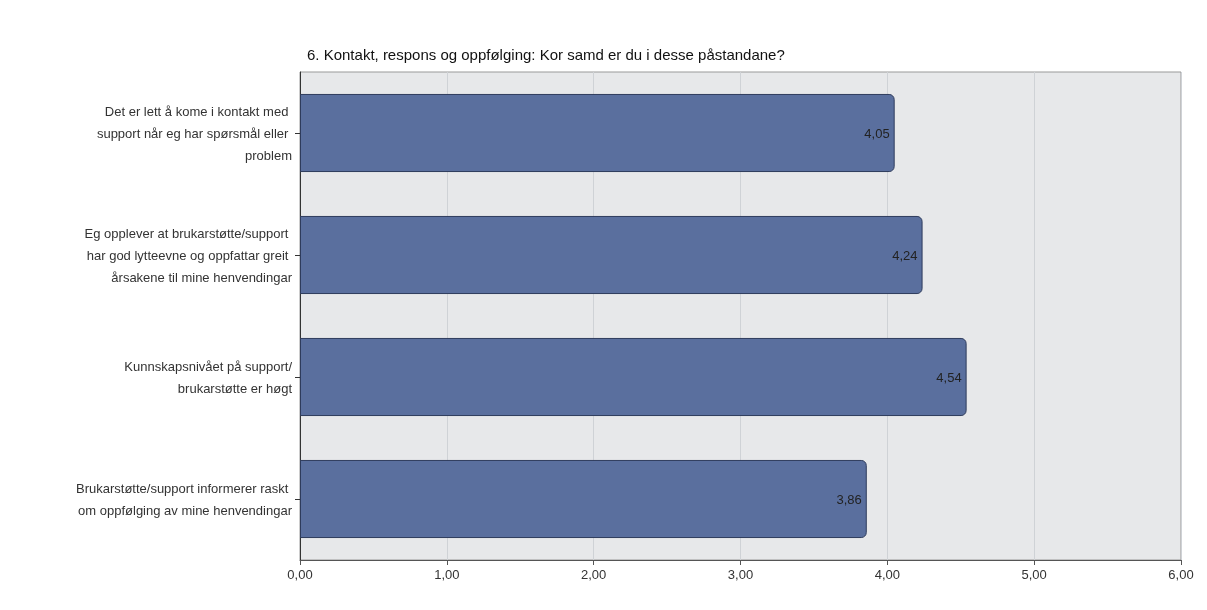  Describe the element at coordinates (594, 574) in the screenshot. I see `x-tick-label: 2,00` at that location.